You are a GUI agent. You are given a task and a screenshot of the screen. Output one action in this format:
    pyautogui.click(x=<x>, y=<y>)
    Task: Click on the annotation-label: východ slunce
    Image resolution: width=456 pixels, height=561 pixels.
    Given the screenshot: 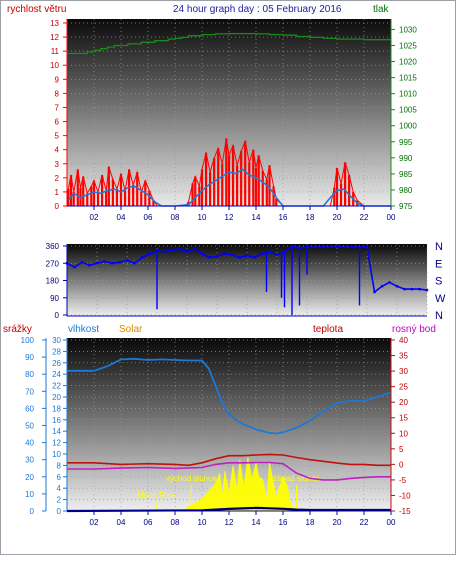 What is the action you would take?
    pyautogui.click(x=191, y=478)
    